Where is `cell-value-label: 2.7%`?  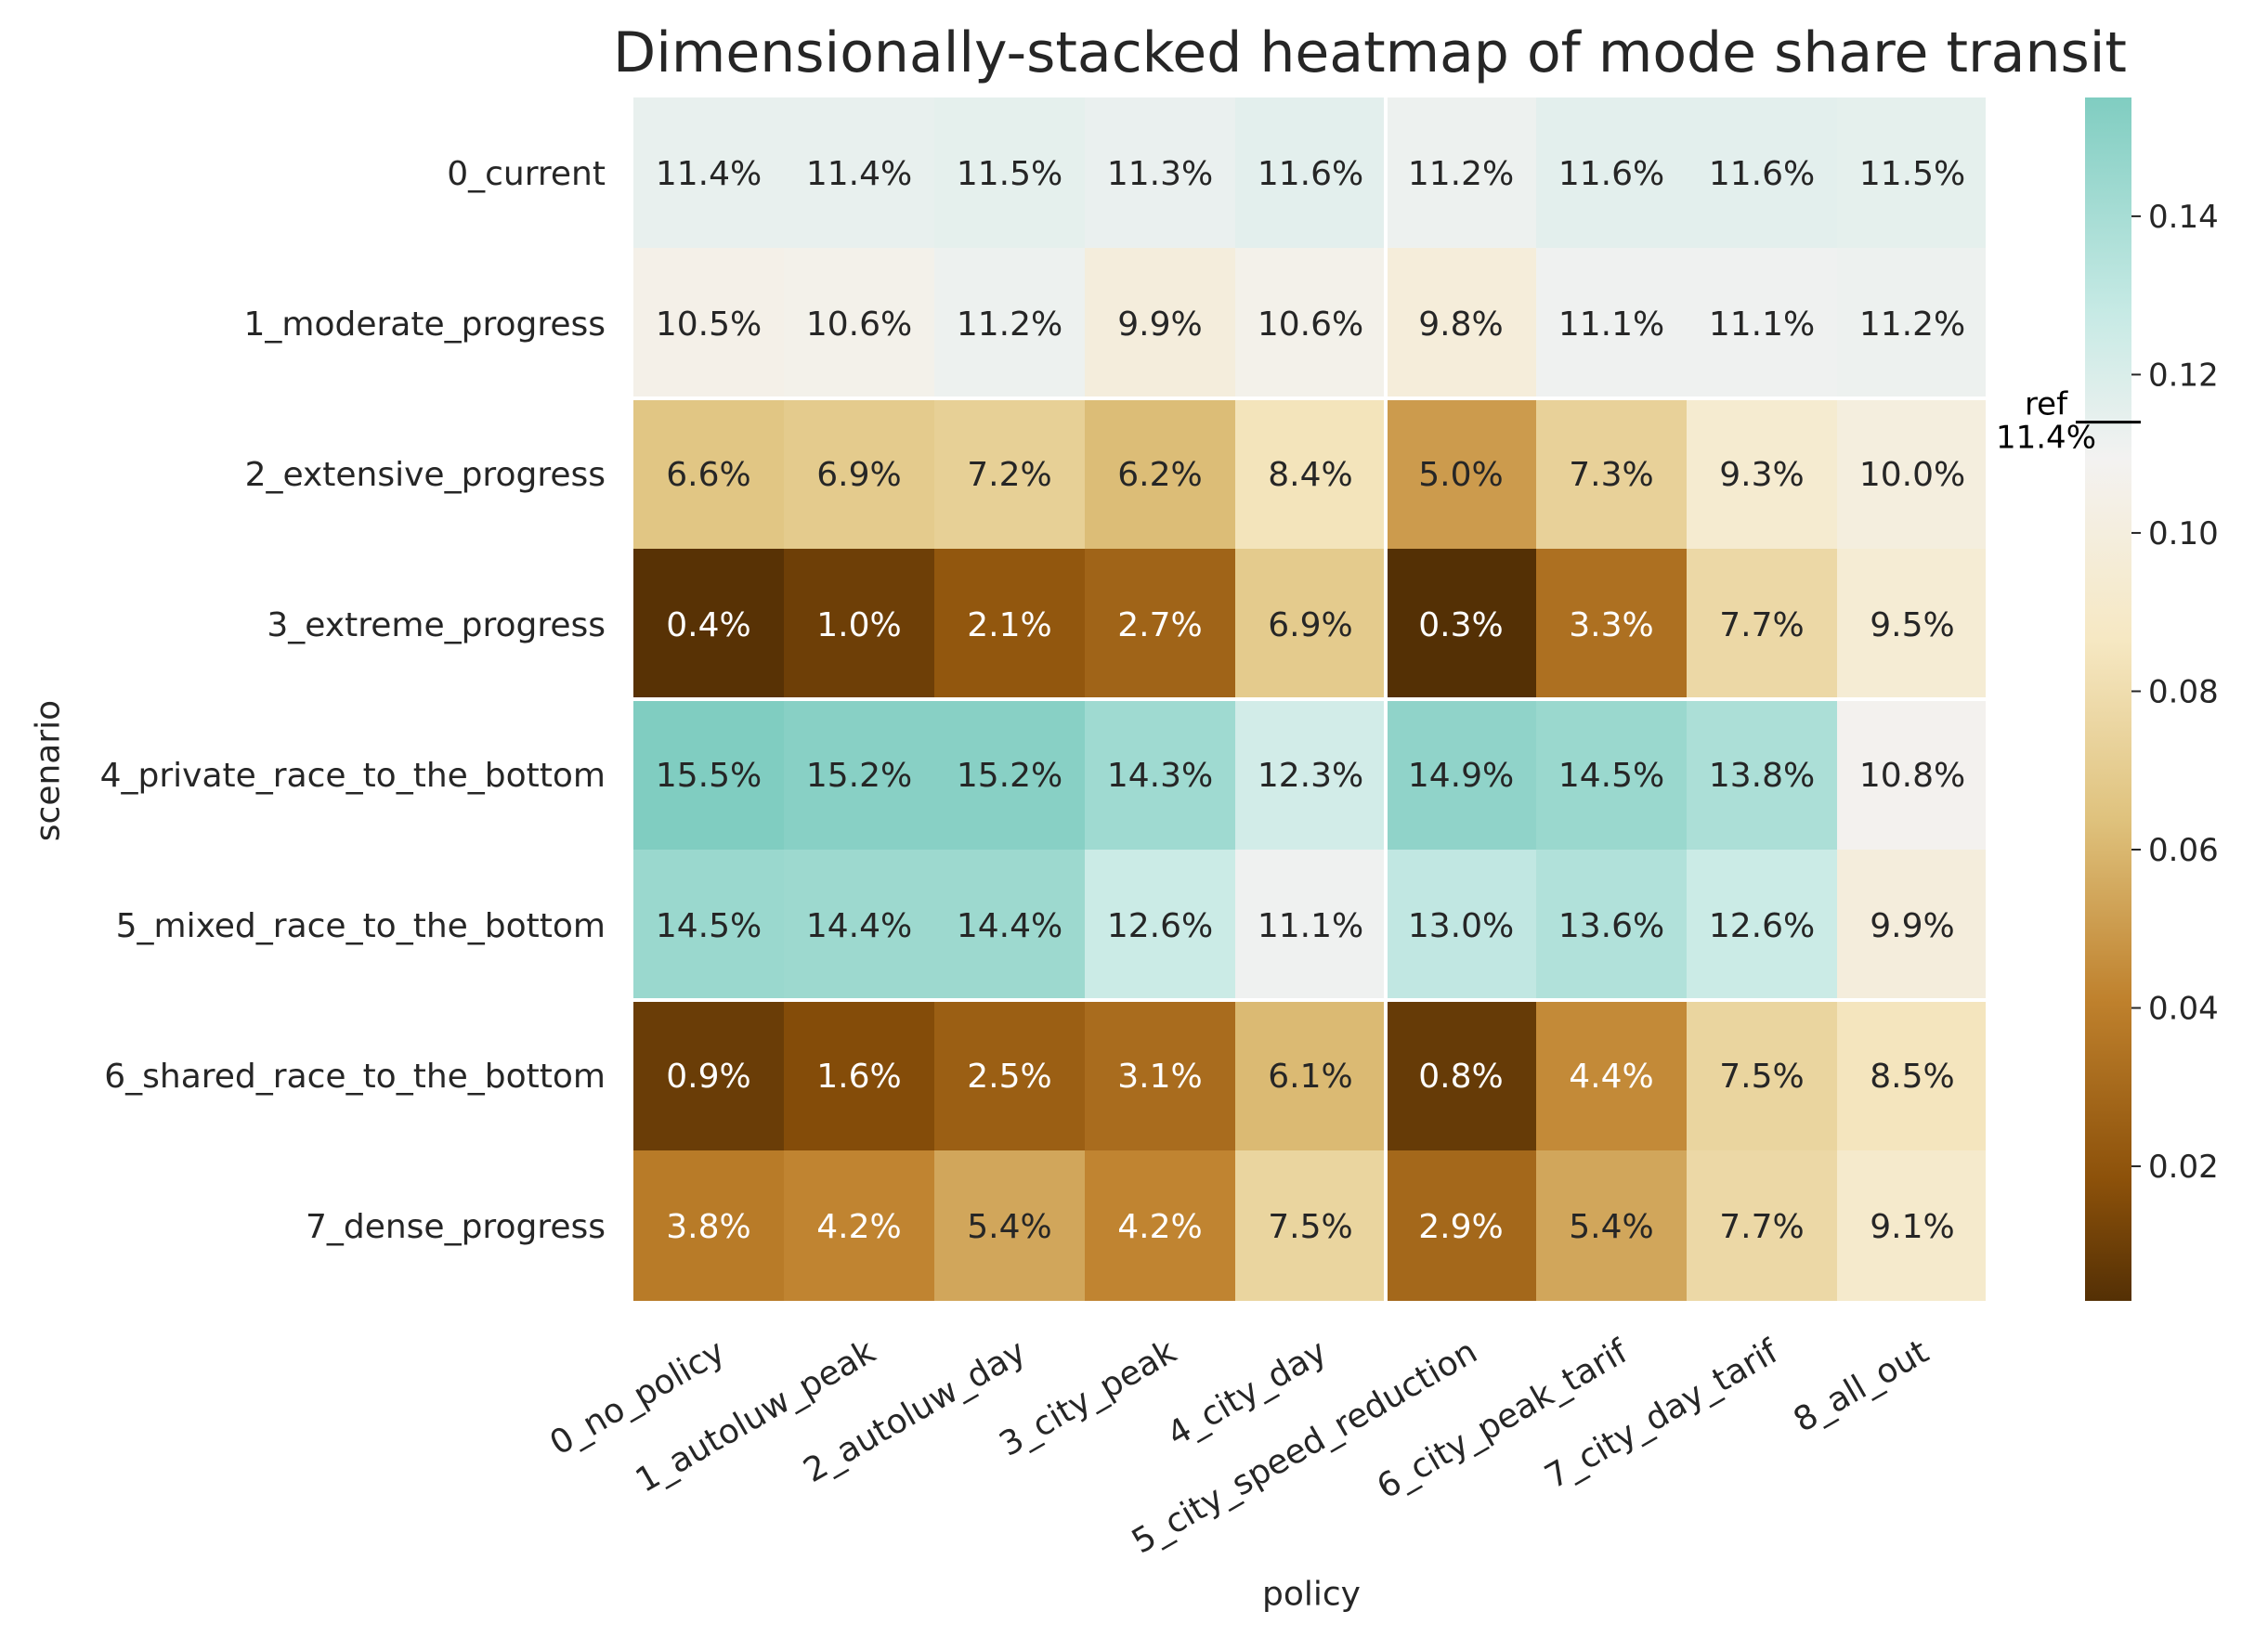
cell-value-label: 2.7% is located at coordinates (1159, 625).